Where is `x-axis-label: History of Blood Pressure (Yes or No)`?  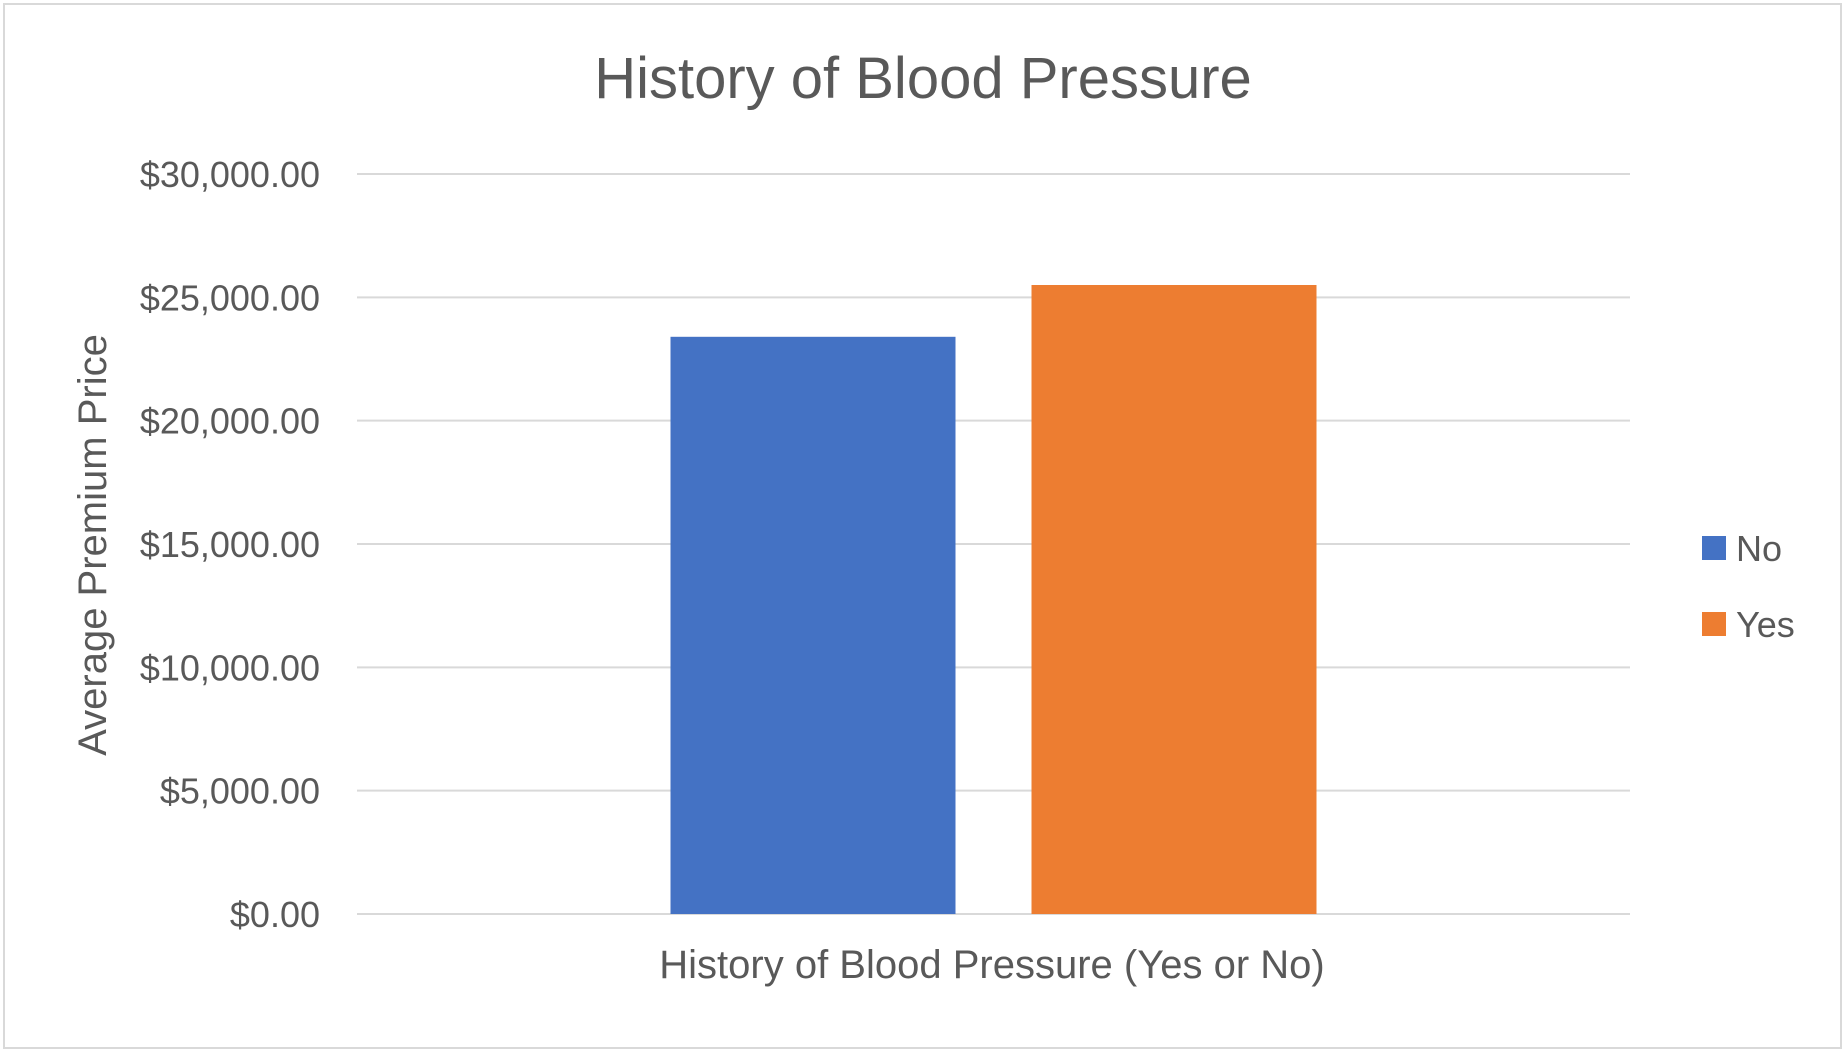 x-axis-label: History of Blood Pressure (Yes or No) is located at coordinates (991, 965).